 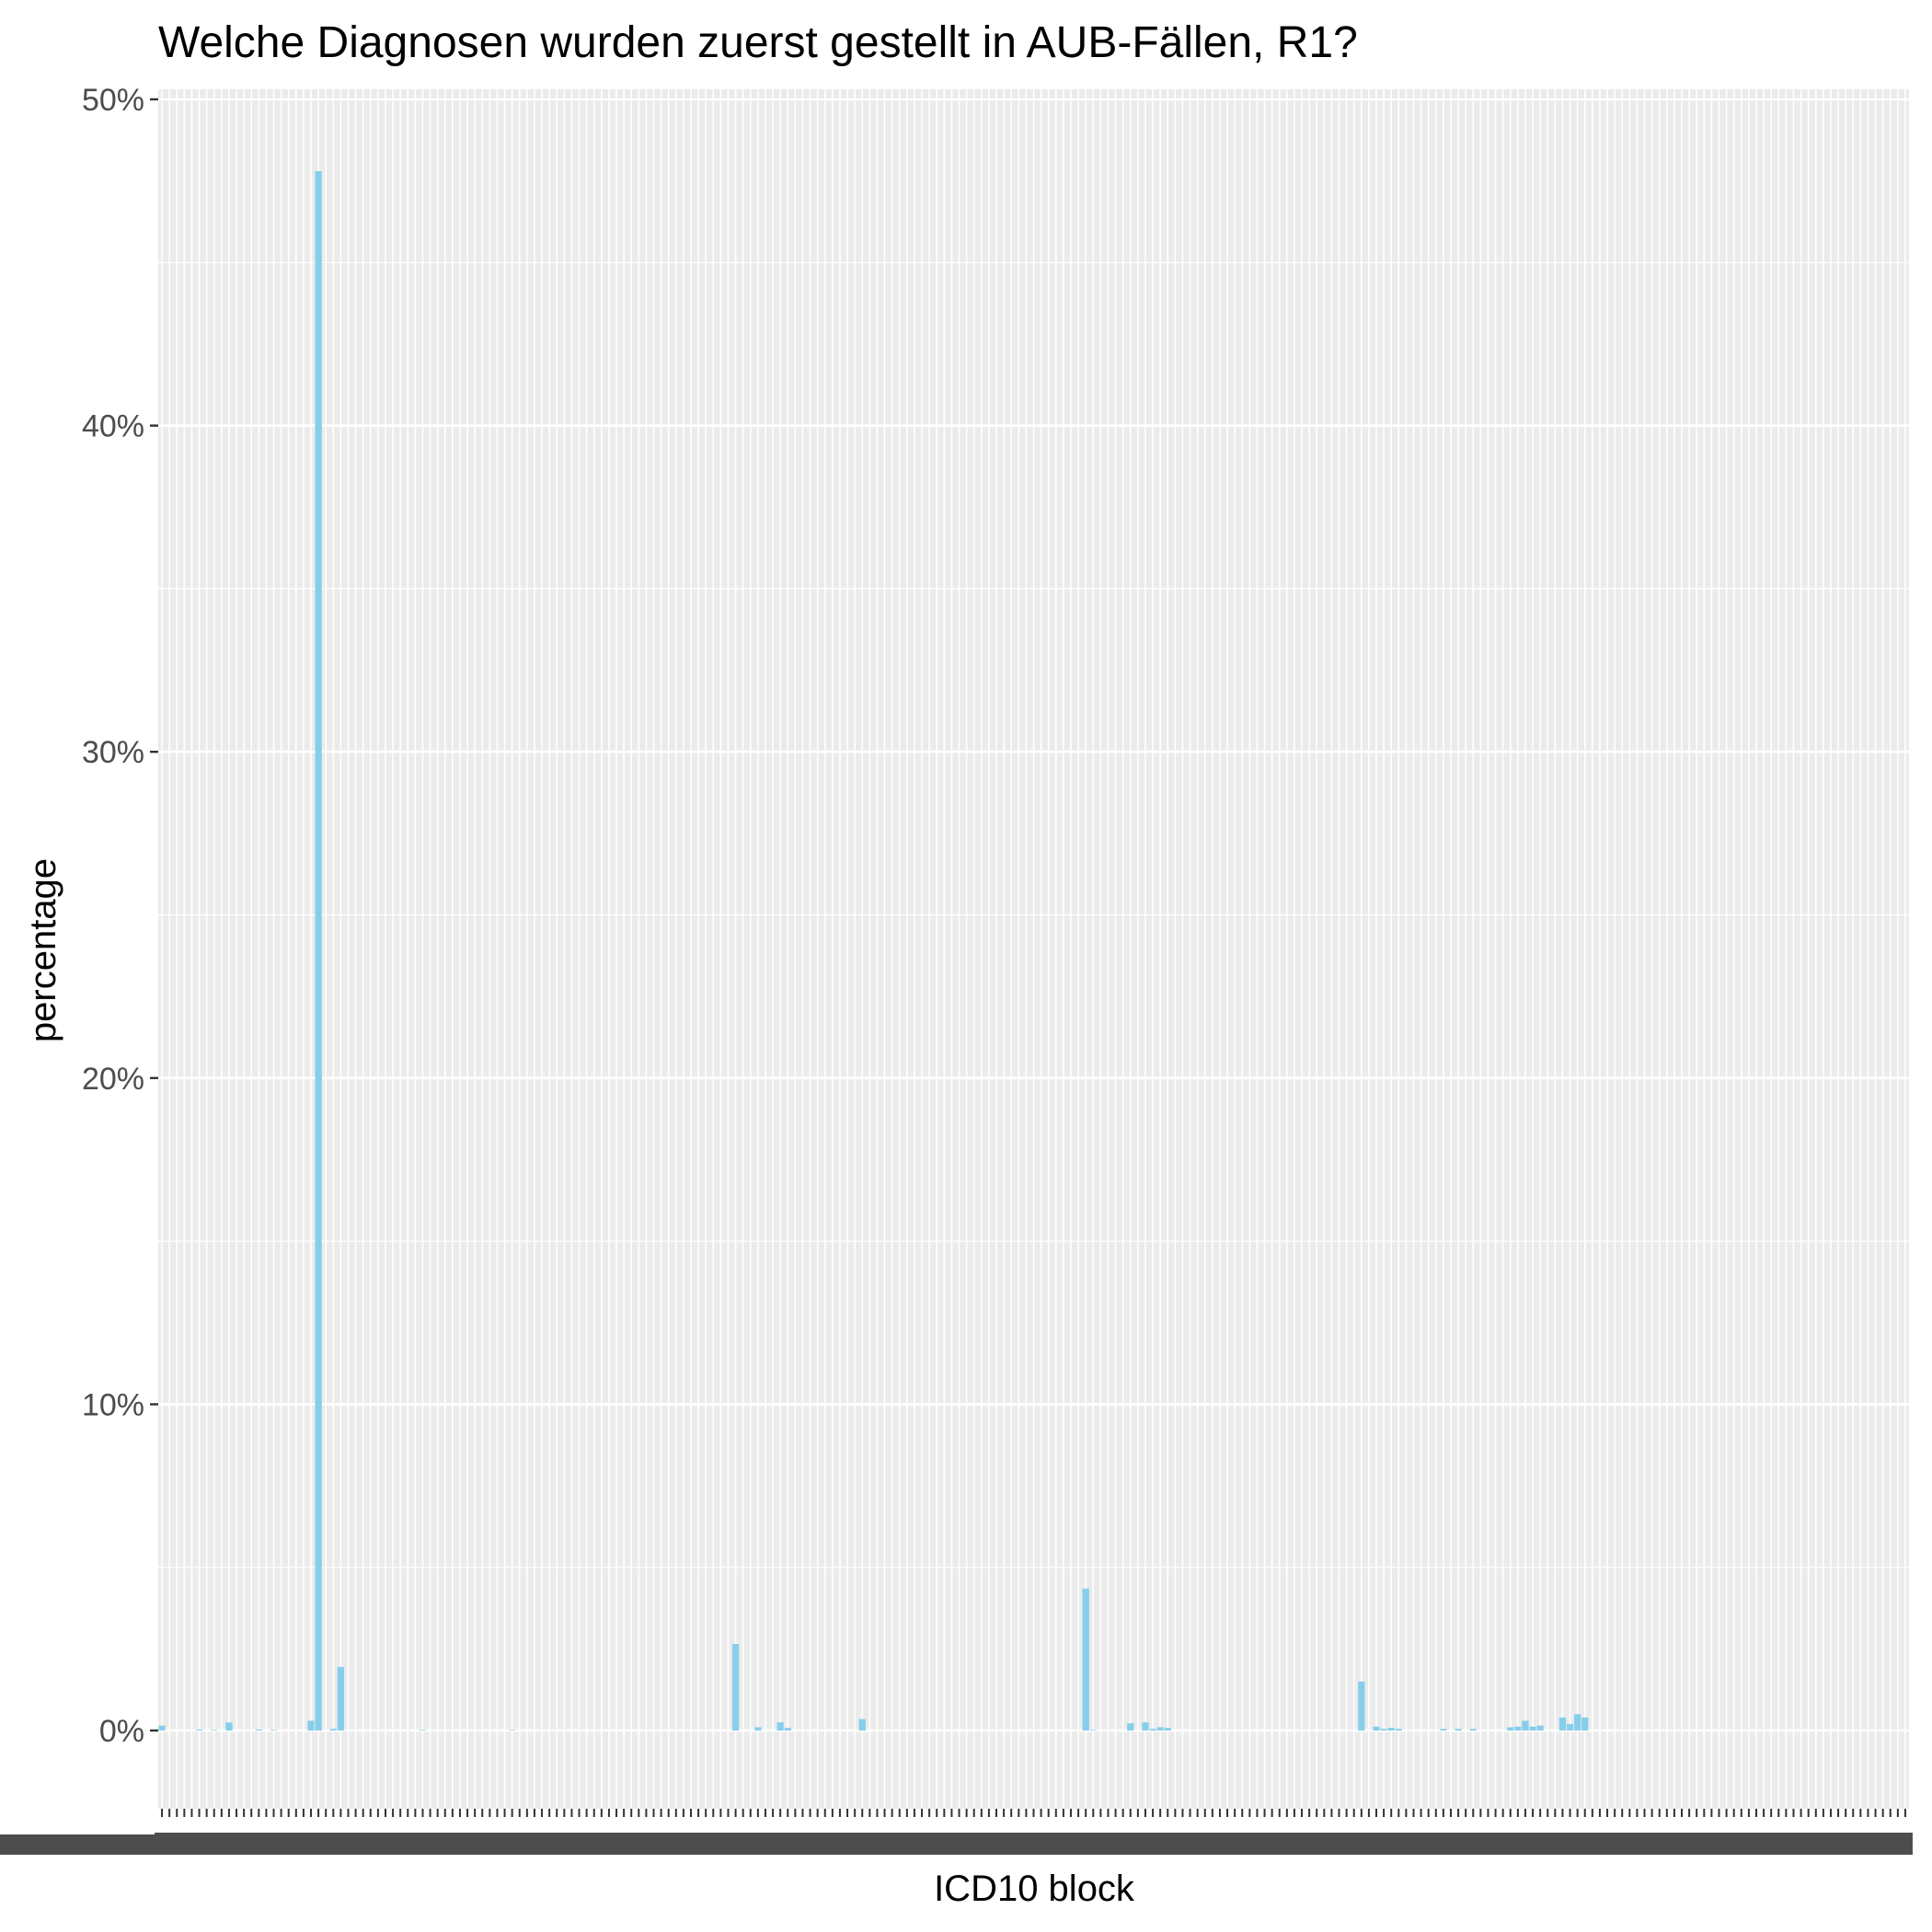 I want to click on y-axis-title: percentage, so click(x=43, y=950).